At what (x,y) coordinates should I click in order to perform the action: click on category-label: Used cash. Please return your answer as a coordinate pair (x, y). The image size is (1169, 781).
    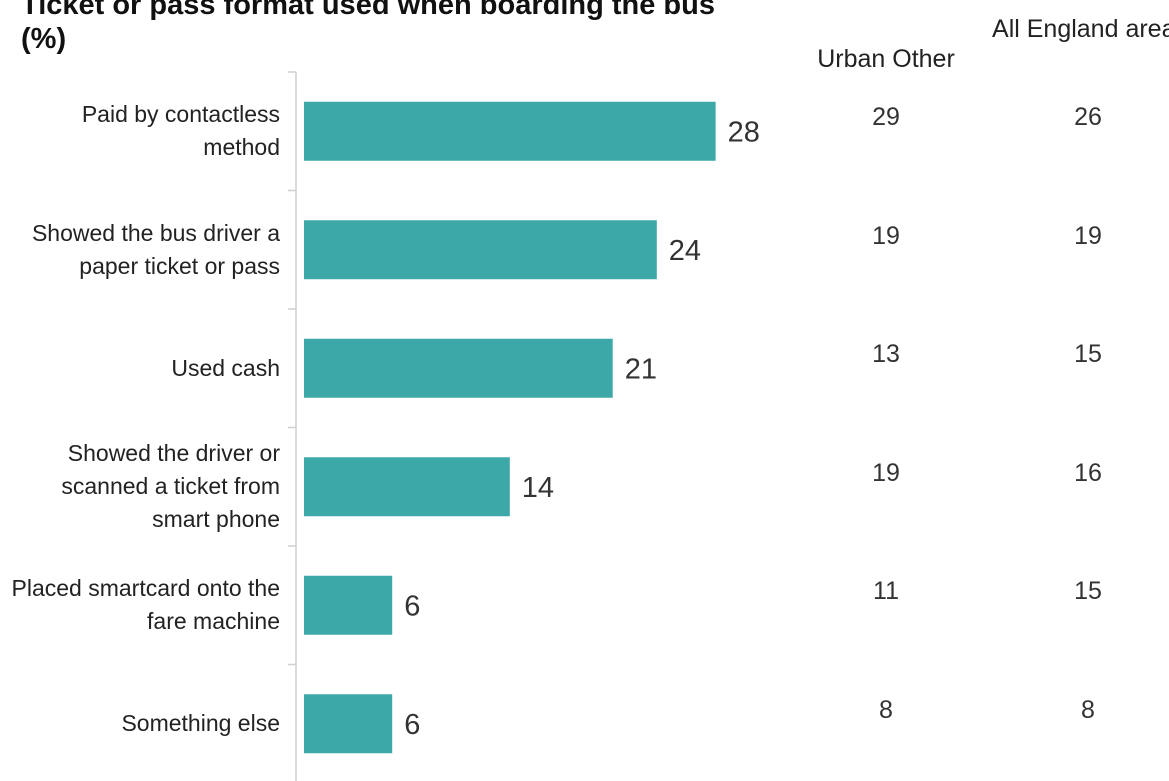
    Looking at the image, I should click on (225, 367).